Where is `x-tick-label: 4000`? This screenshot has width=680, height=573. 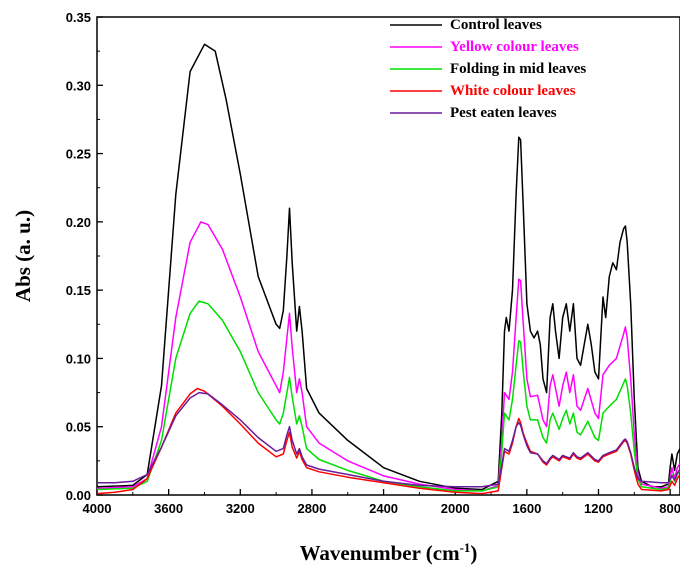
x-tick-label: 4000 is located at coordinates (97, 508).